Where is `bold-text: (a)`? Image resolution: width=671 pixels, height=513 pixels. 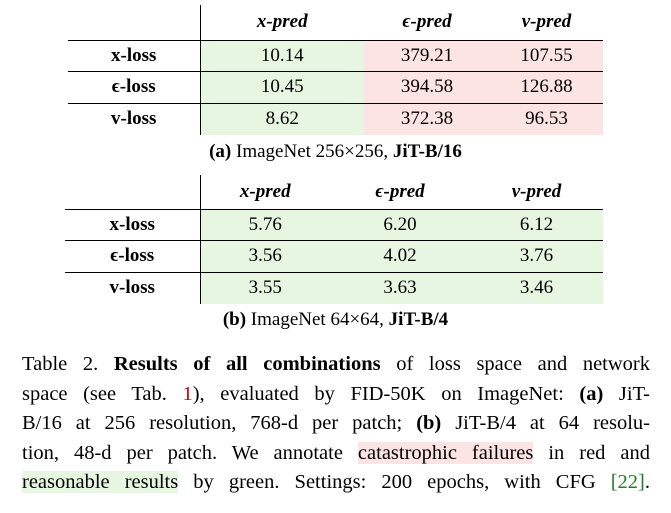 bold-text: (a) is located at coordinates (591, 393).